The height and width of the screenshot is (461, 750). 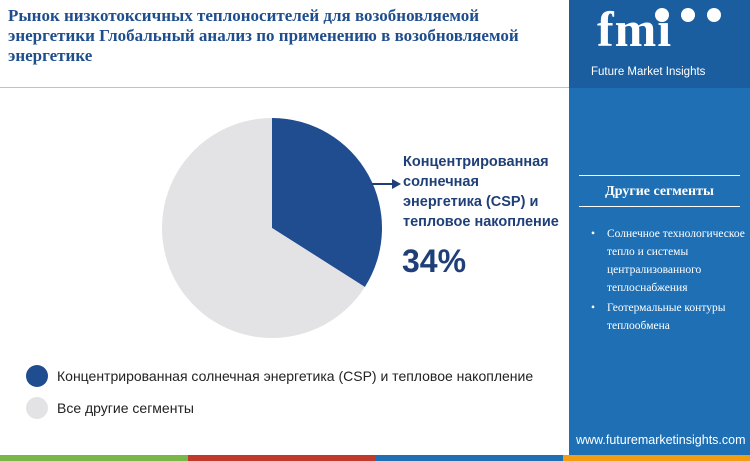 I want to click on callout-line: солнечная, so click(x=441, y=182).